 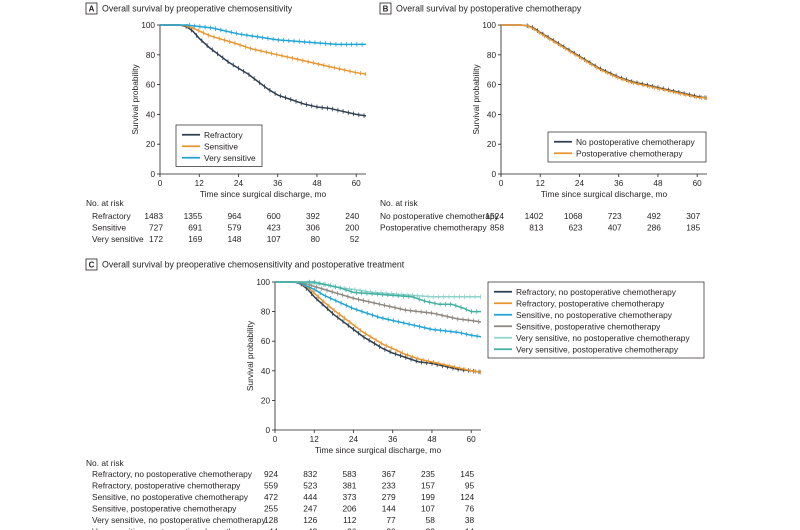 What do you see at coordinates (428, 486) in the screenshot?
I see `risk-value: 157` at bounding box center [428, 486].